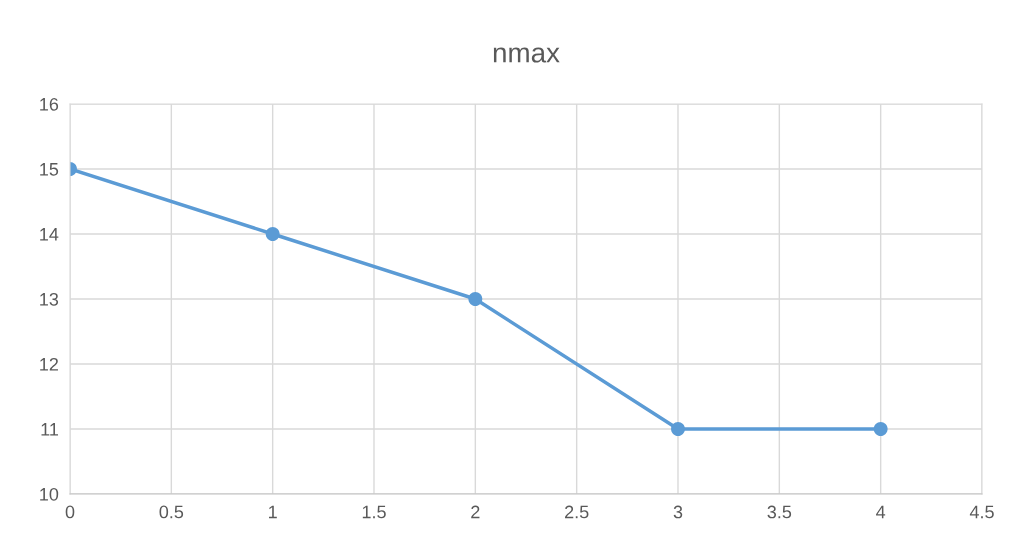  What do you see at coordinates (49, 299) in the screenshot?
I see `y-tick-label: 13` at bounding box center [49, 299].